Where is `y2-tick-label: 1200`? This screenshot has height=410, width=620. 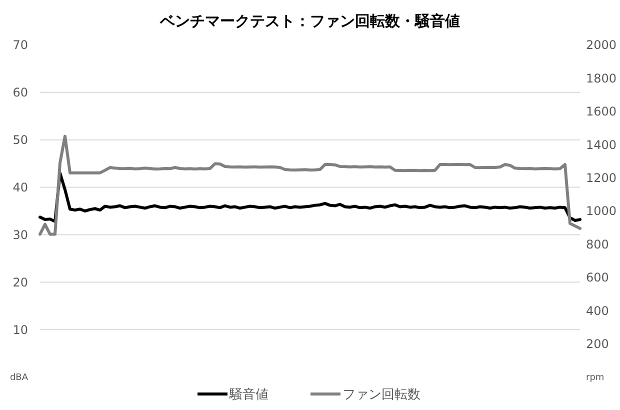
y2-tick-label: 1200 is located at coordinates (601, 178).